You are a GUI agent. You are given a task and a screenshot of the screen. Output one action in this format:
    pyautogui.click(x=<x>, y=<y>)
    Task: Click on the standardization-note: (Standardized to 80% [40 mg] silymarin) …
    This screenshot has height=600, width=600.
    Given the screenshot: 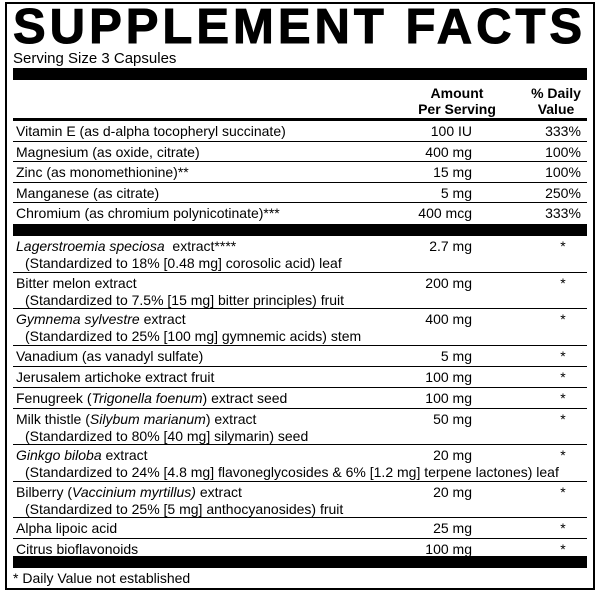 What is the action you would take?
    pyautogui.click(x=167, y=435)
    